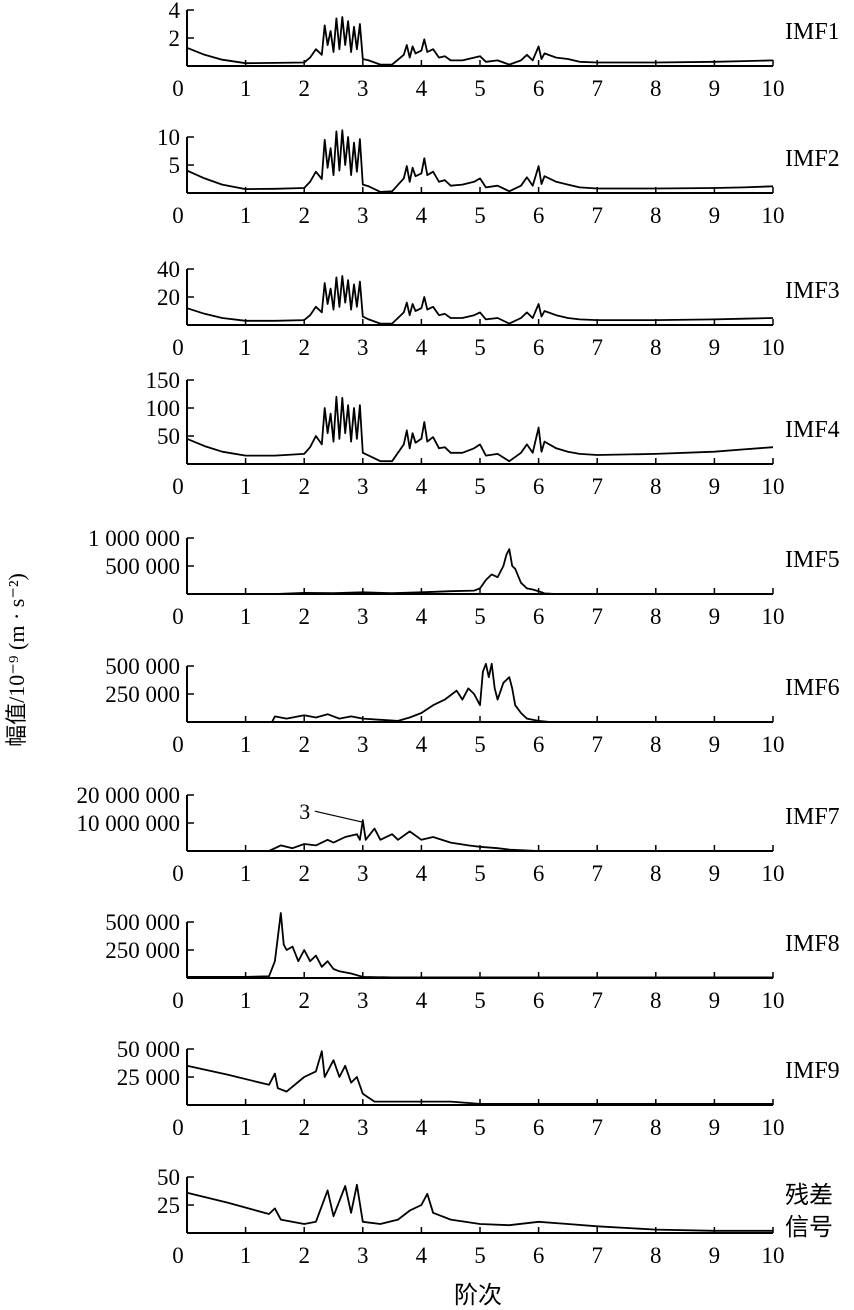 Image resolution: width=854 pixels, height=1310 pixels. I want to click on panel-label: 残差, so click(809, 1195).